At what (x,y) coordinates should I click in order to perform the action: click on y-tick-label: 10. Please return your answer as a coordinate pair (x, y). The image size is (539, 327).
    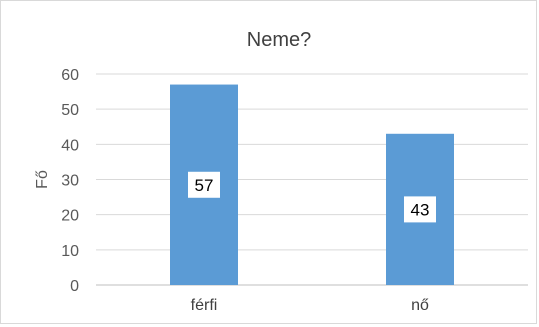
    Looking at the image, I should click on (70, 251).